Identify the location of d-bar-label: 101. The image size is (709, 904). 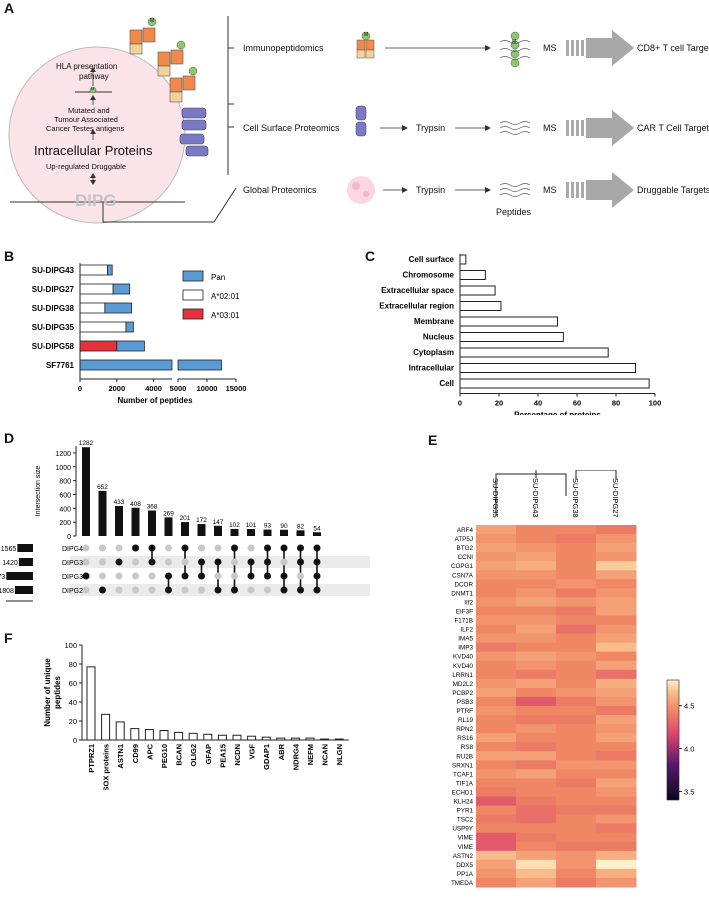
(251, 525).